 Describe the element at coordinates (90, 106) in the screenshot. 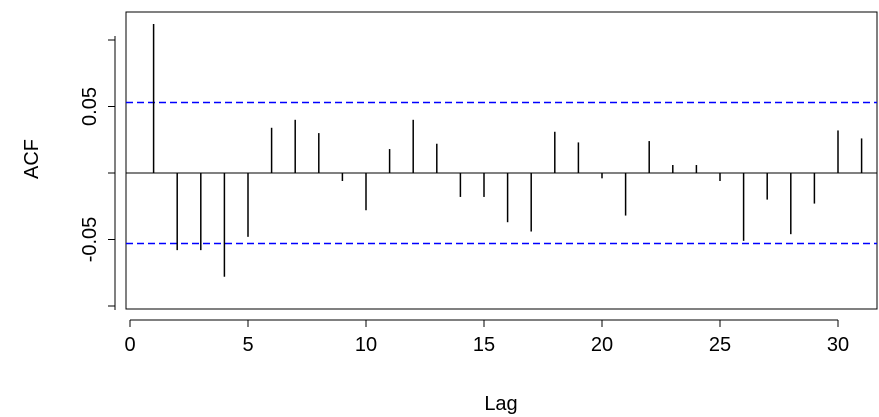

I see `y-tick-label-0.05: 0.05` at that location.